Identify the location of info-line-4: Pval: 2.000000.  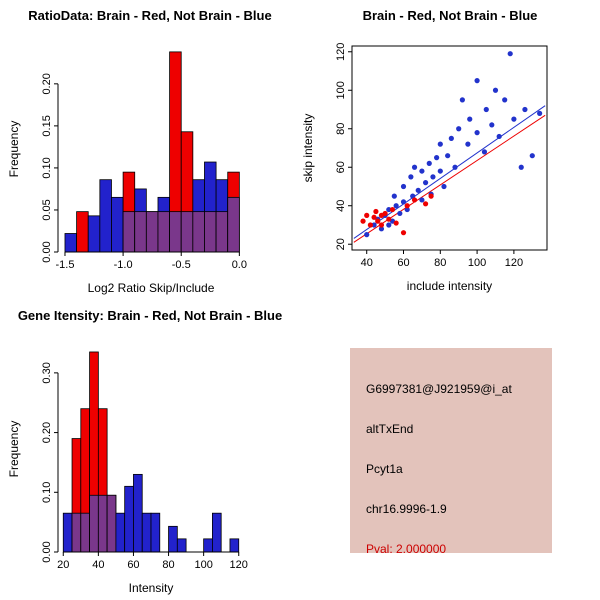
(406, 549).